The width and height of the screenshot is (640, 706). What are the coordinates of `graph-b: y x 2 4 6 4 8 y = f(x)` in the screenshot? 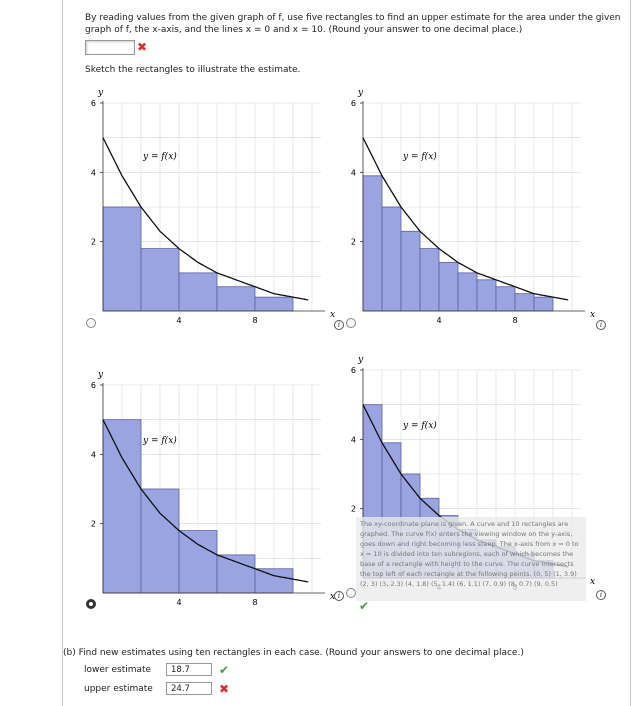 It's located at (473, 206).